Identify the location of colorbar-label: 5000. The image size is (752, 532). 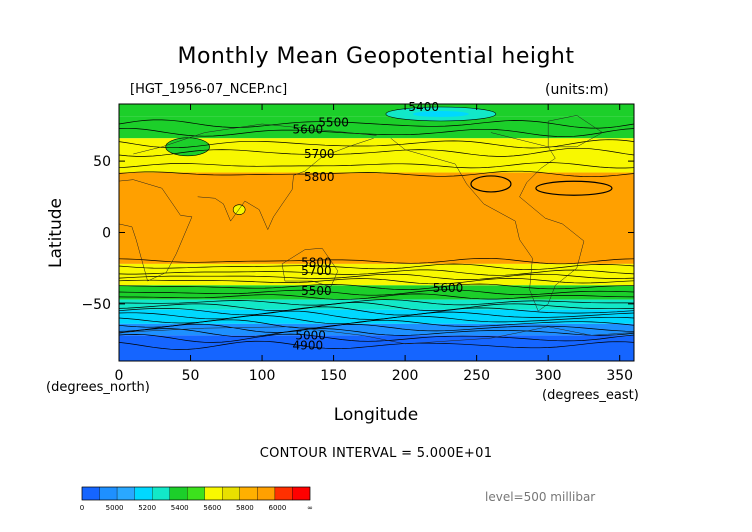
(115, 508).